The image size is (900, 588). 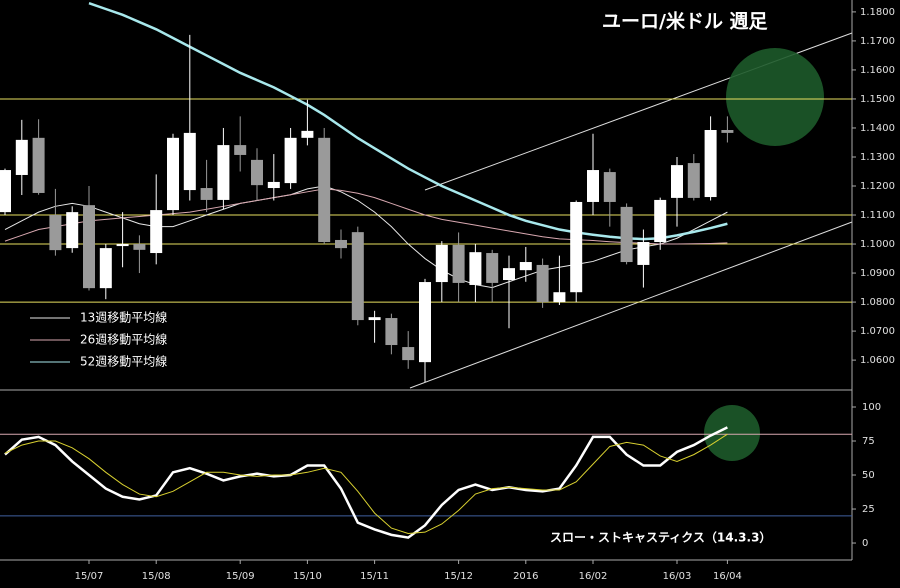 I want to click on y-tick-label: 1.0600, so click(x=877, y=360).